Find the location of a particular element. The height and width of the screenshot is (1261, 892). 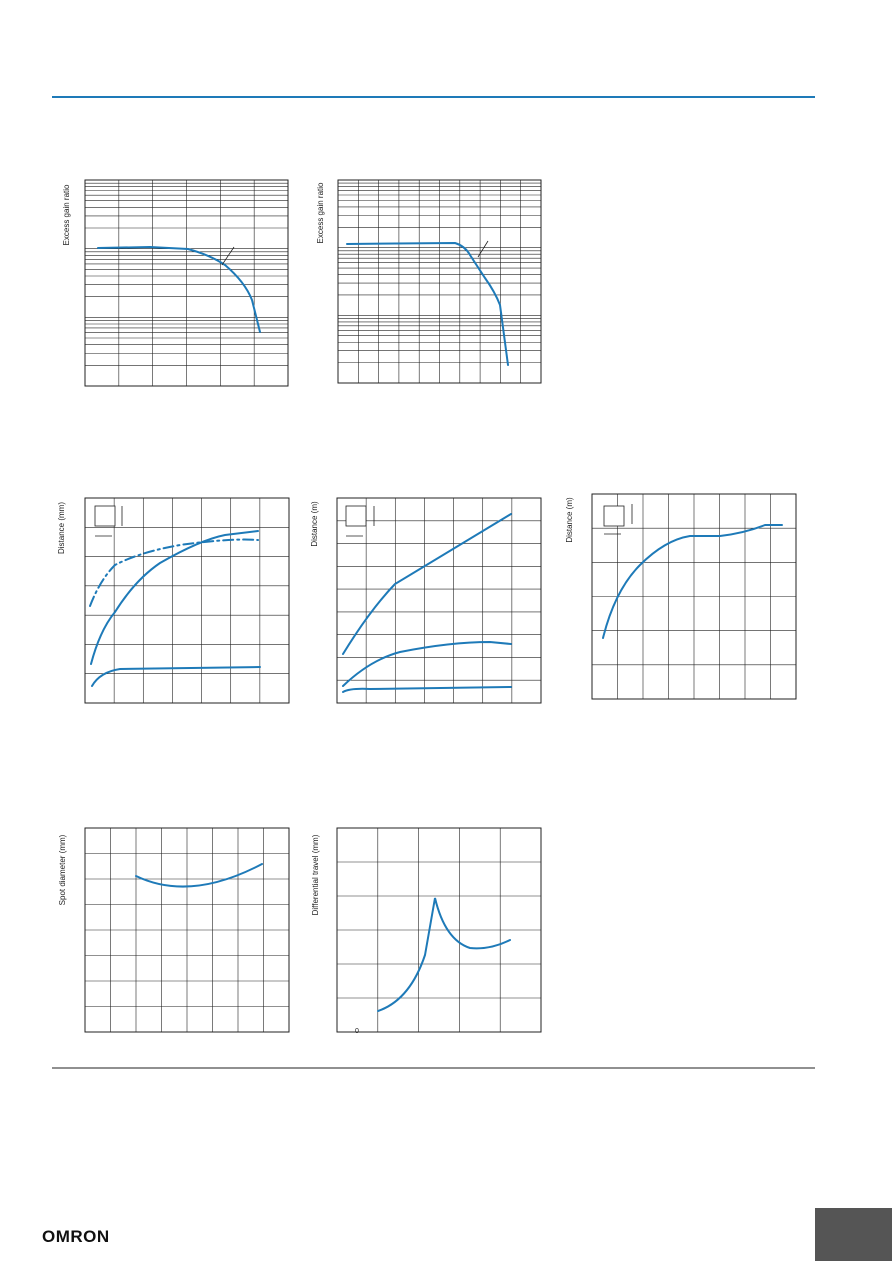

y-axis-label: Spot diameter (mm) is located at coordinates (62, 869).